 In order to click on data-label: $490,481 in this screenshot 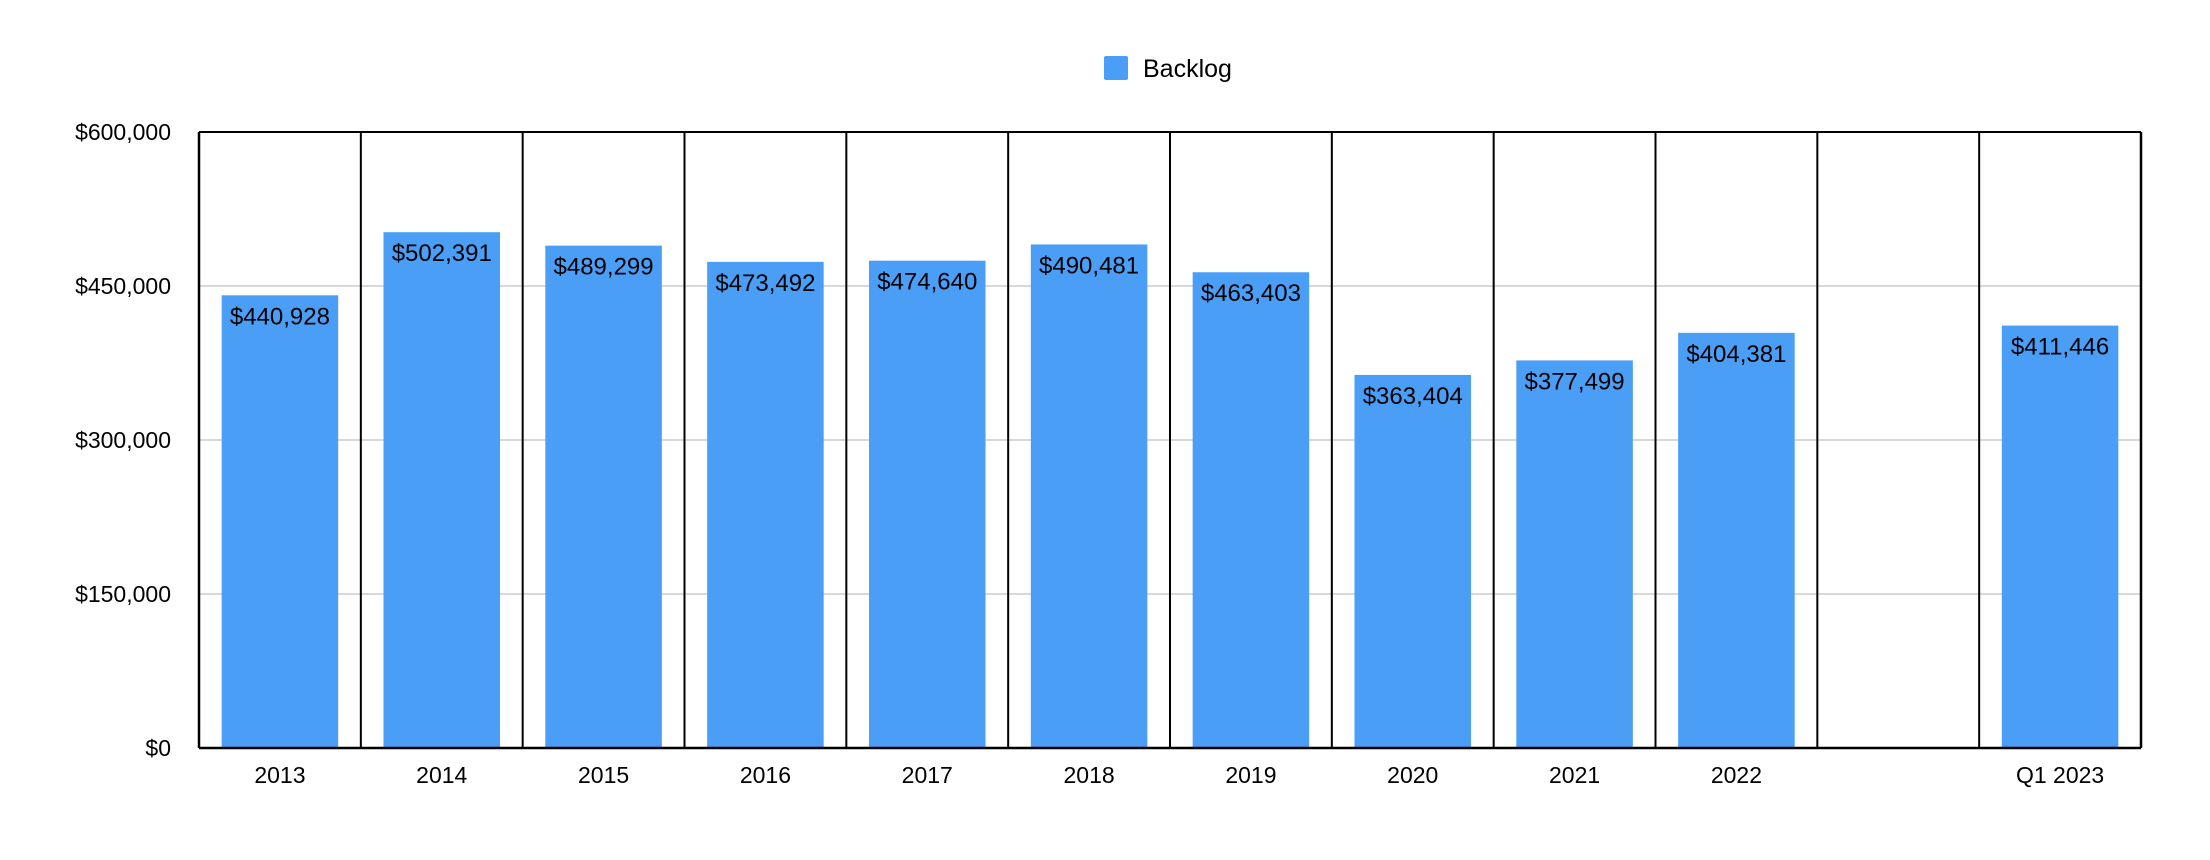, I will do `click(1089, 265)`.